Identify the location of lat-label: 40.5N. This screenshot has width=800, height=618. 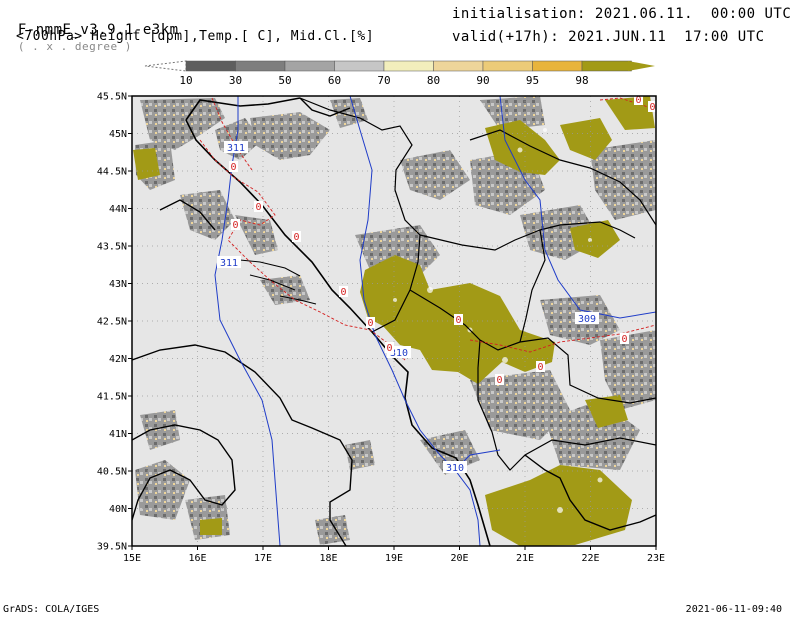
(112, 472).